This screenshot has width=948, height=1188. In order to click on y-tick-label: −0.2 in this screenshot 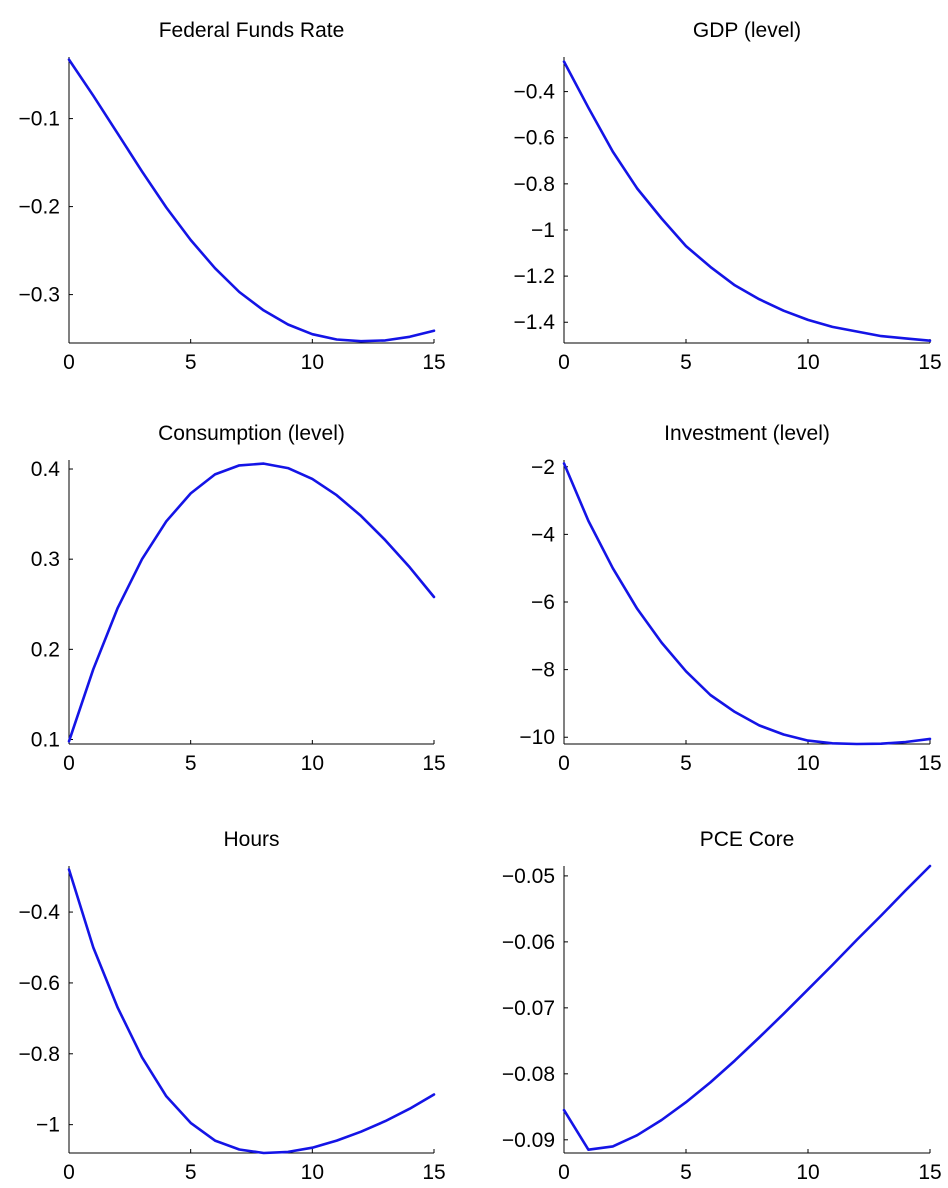, I will do `click(39, 207)`.